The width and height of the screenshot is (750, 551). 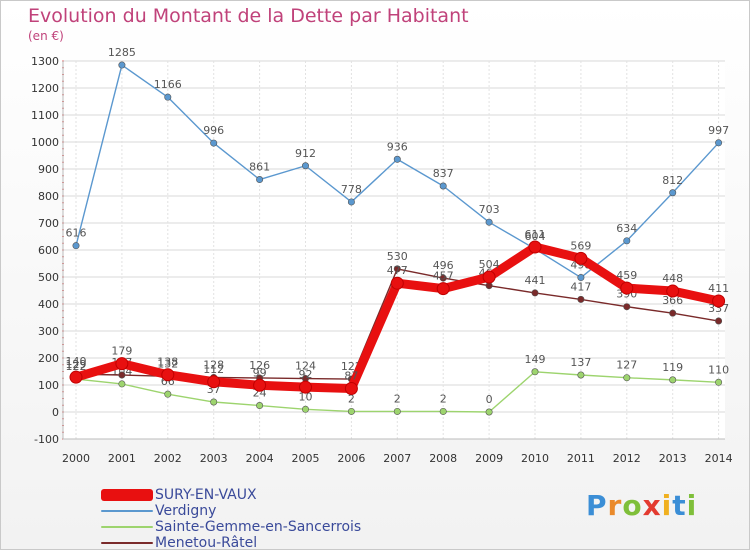 What do you see at coordinates (122, 52) in the screenshot?
I see `data-label: 1285` at bounding box center [122, 52].